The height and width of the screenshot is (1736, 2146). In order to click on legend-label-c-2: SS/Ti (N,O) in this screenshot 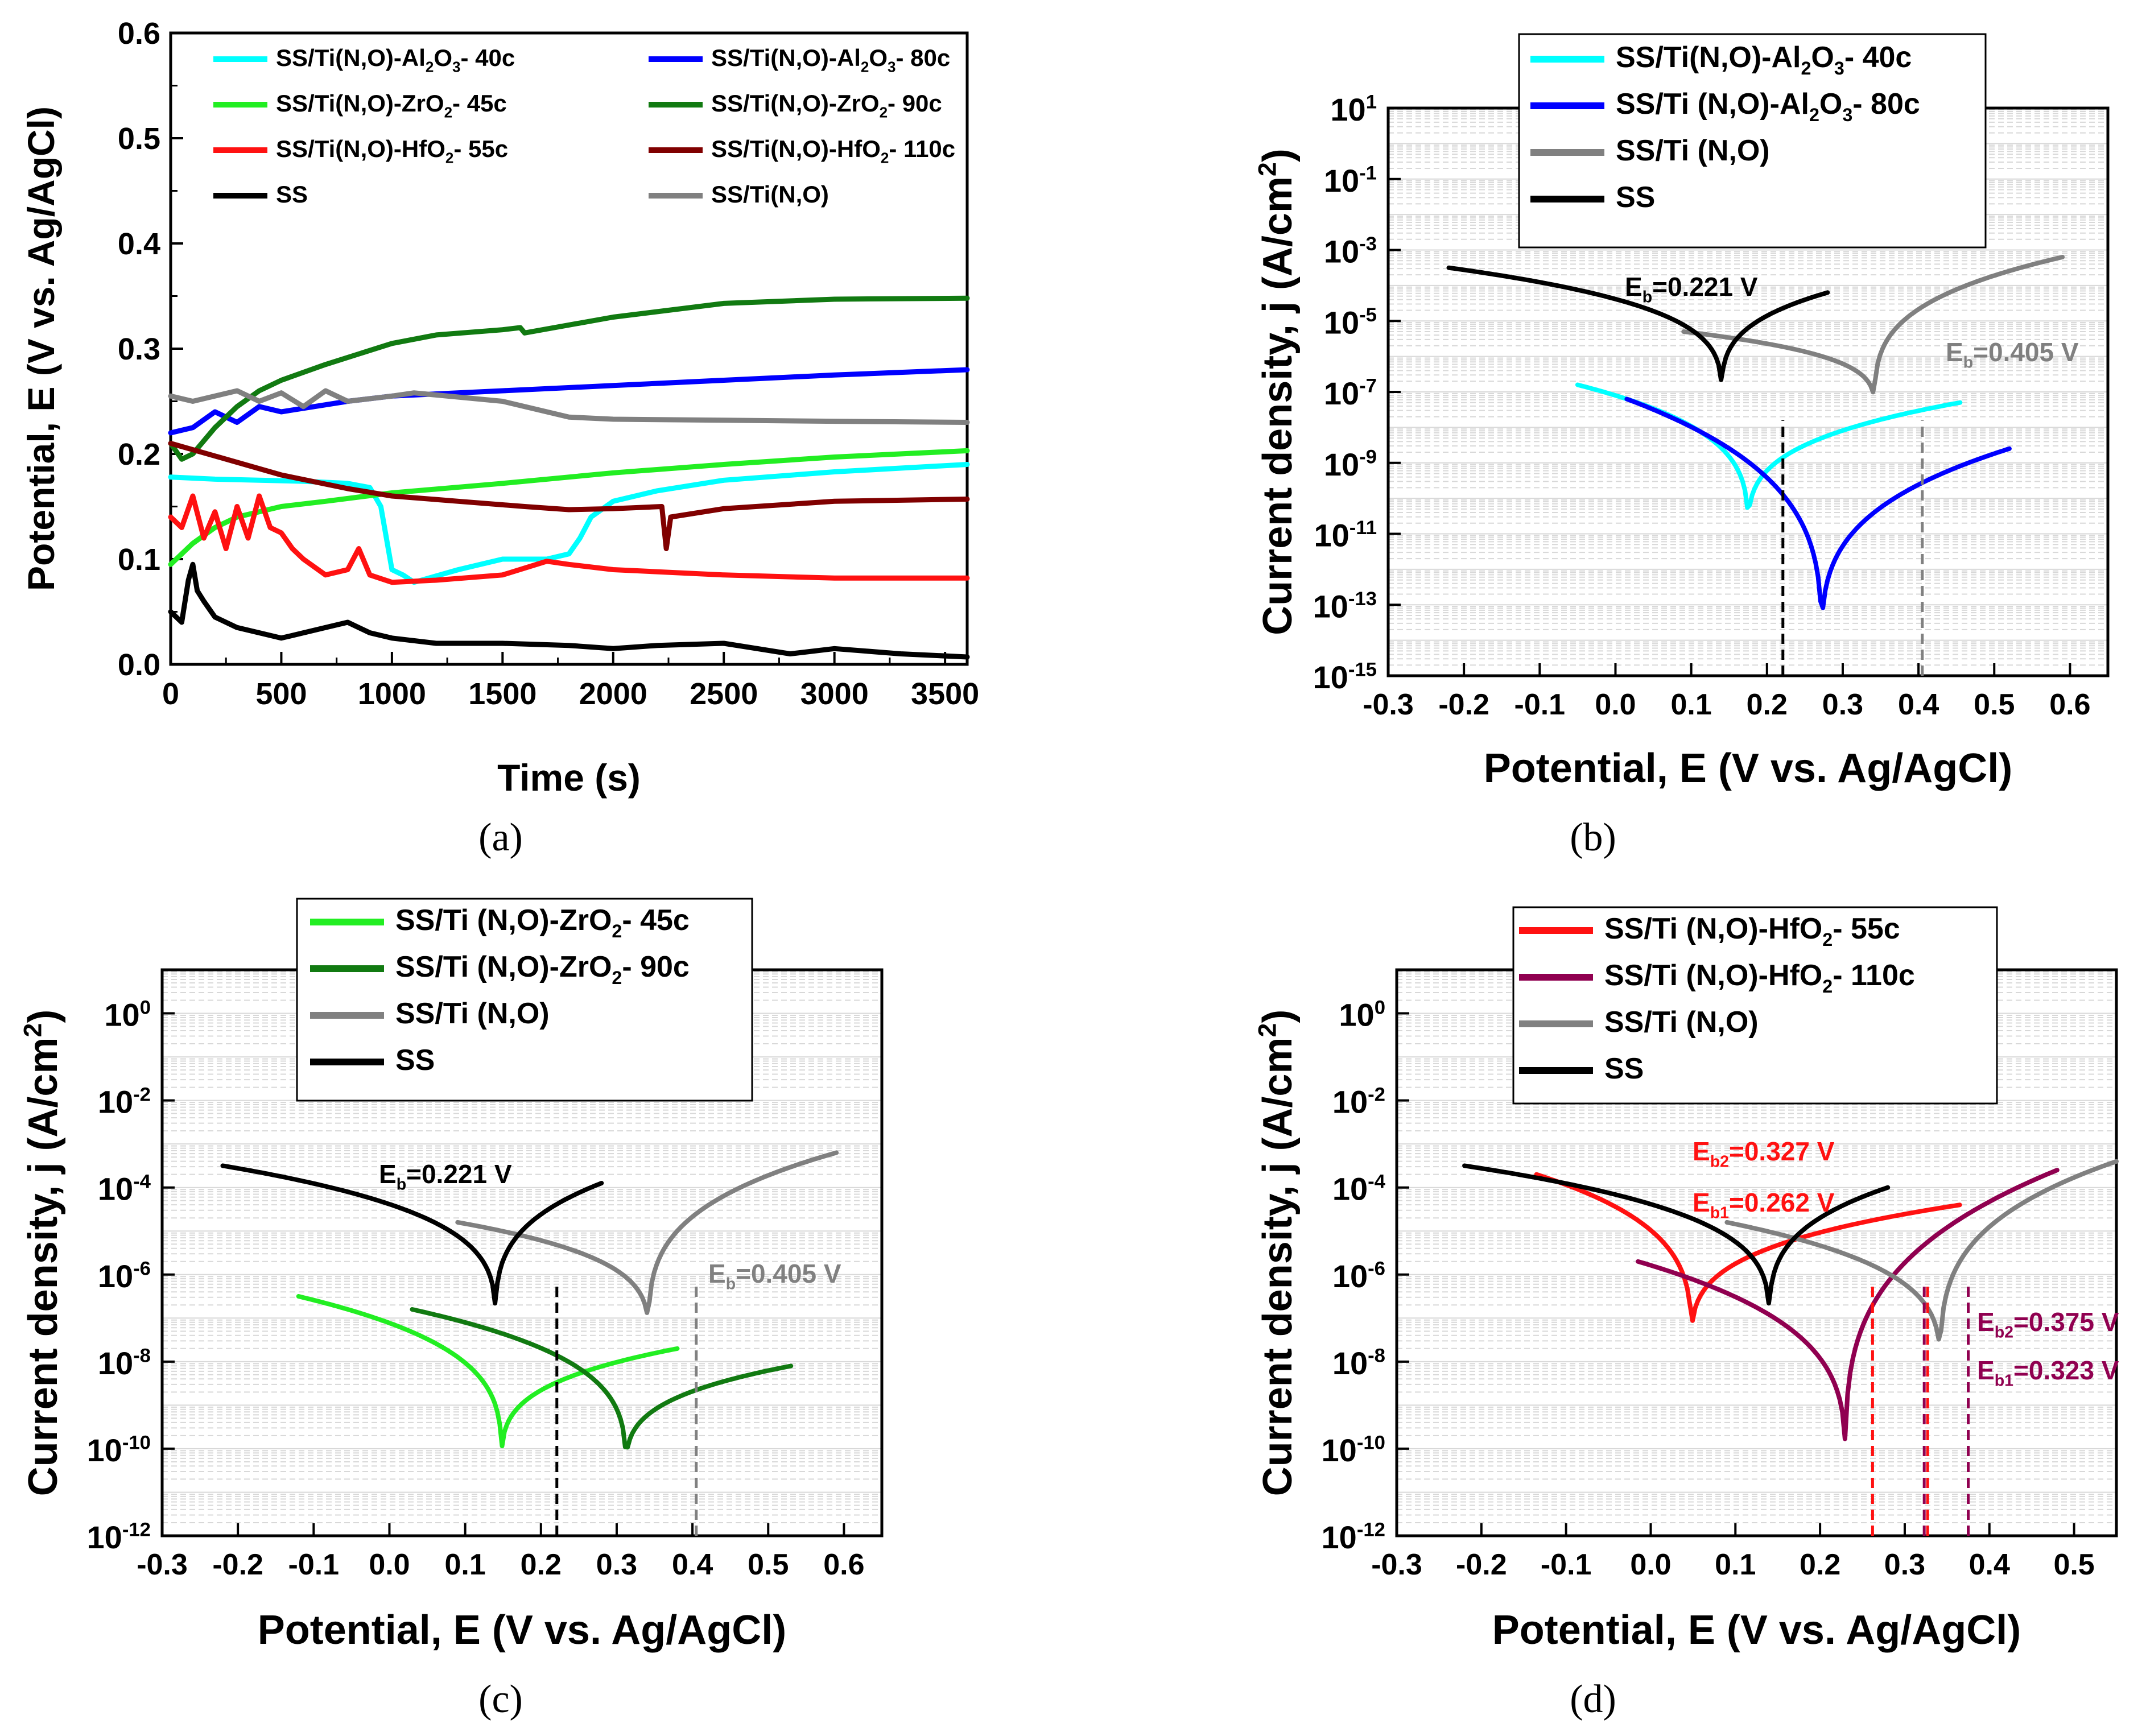, I will do `click(473, 1013)`.